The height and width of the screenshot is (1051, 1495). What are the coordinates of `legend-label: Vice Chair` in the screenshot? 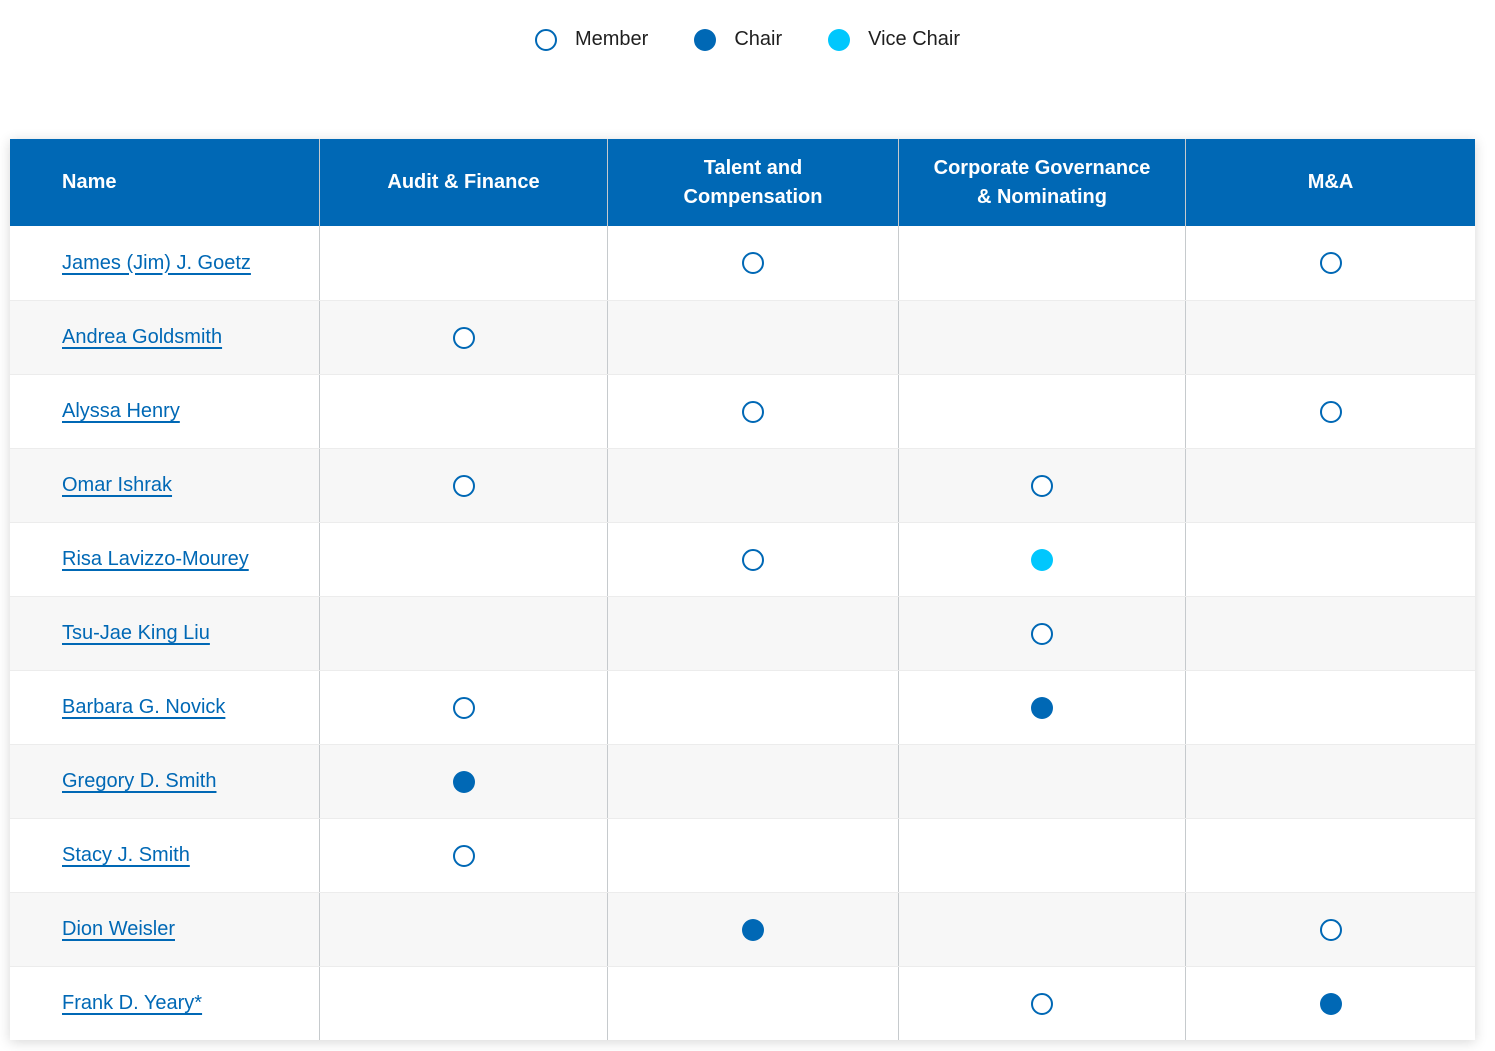 It's located at (914, 39).